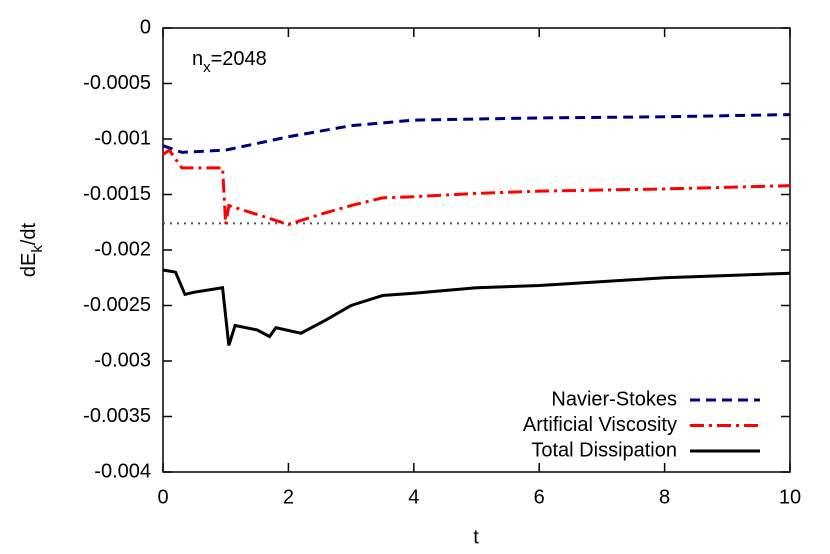 The width and height of the screenshot is (830, 554). I want to click on x-tick-label: 4, so click(413, 497).